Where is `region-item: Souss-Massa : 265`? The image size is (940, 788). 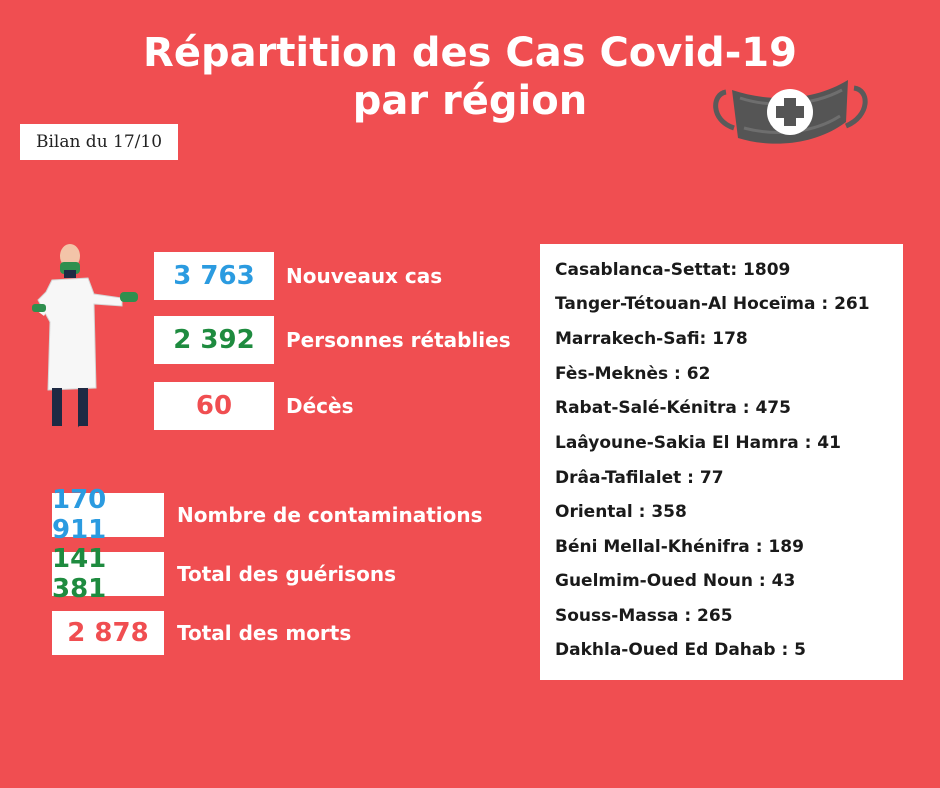
region-item: Souss-Massa : 265 is located at coordinates (644, 616).